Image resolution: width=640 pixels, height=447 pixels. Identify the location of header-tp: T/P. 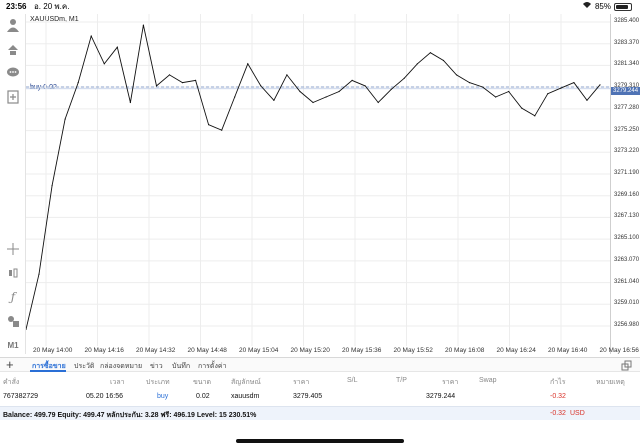
(401, 380).